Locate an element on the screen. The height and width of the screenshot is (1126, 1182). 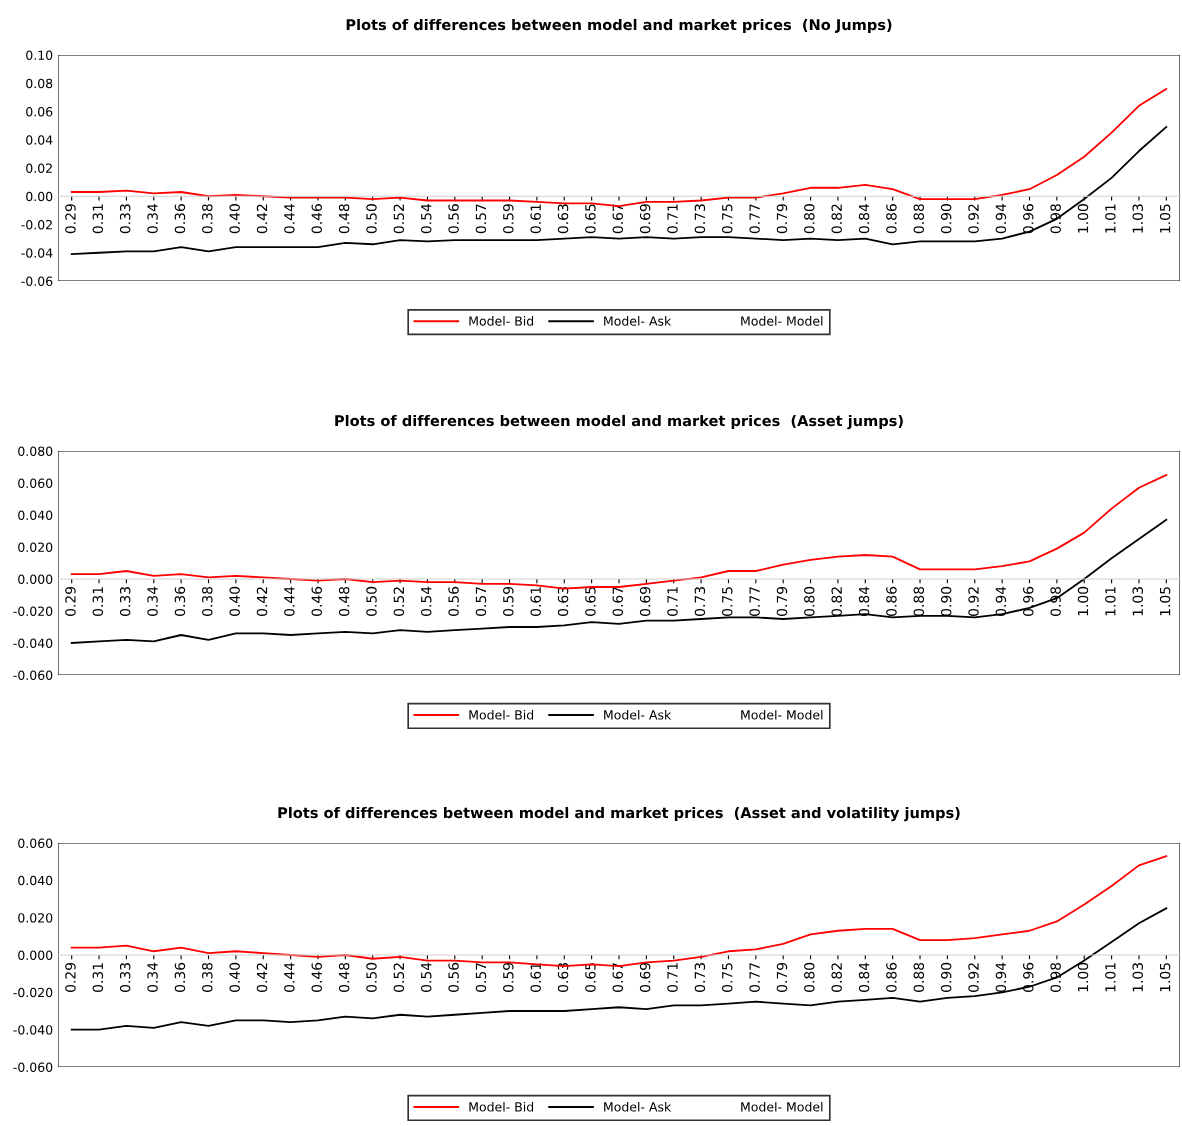
x-tick-label: 0.88 is located at coordinates (919, 977).